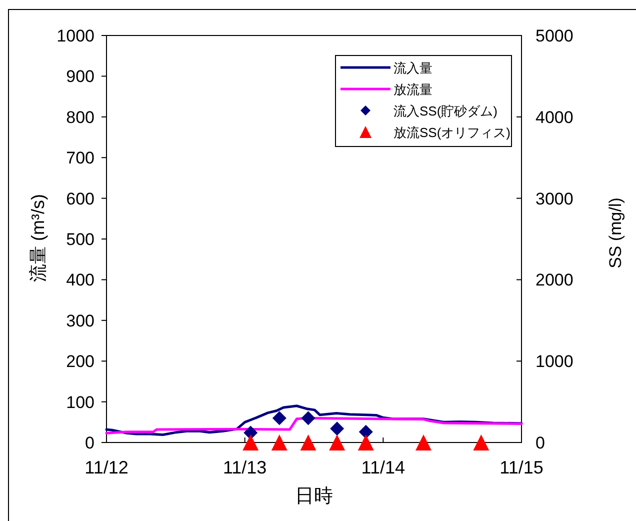 This screenshot has height=521, width=636. I want to click on x-tick-label: 11/14, so click(383, 468).